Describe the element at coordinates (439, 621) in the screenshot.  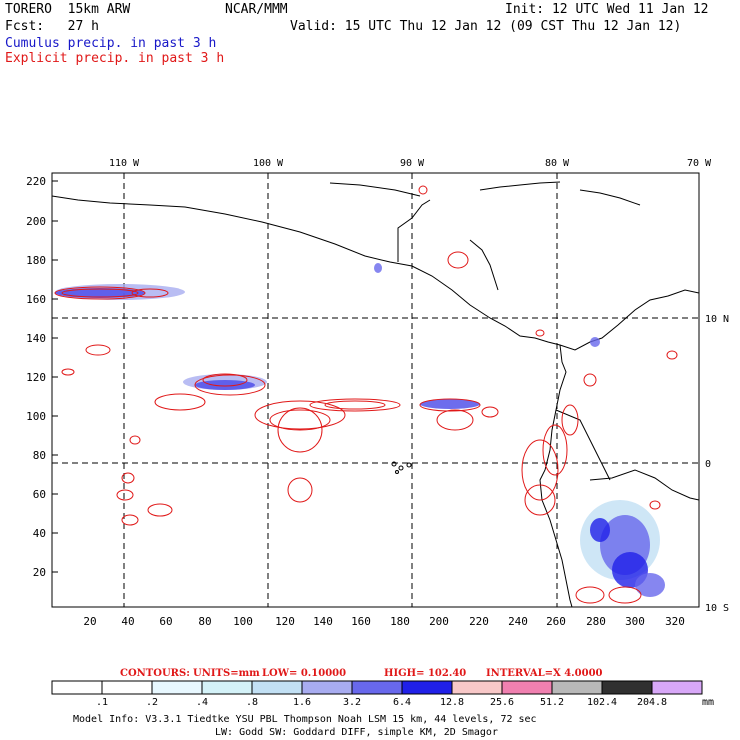
I see `x-tick-200: 200` at that location.